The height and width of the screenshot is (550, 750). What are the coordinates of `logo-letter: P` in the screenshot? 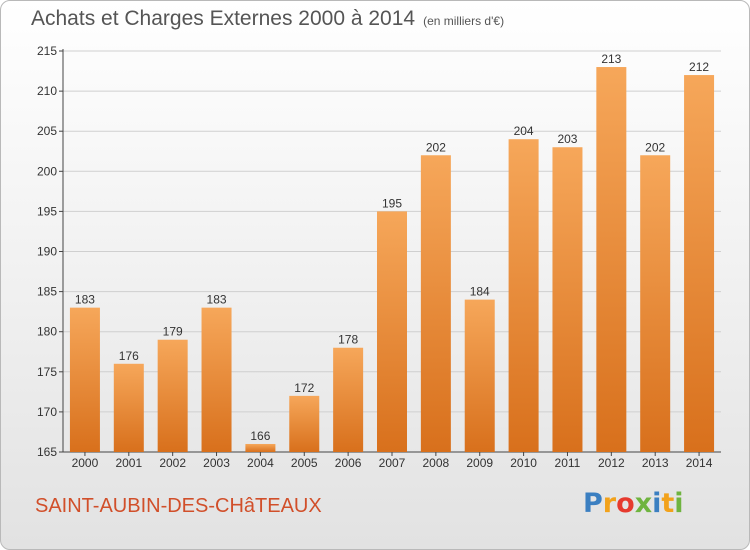 It's located at (593, 503).